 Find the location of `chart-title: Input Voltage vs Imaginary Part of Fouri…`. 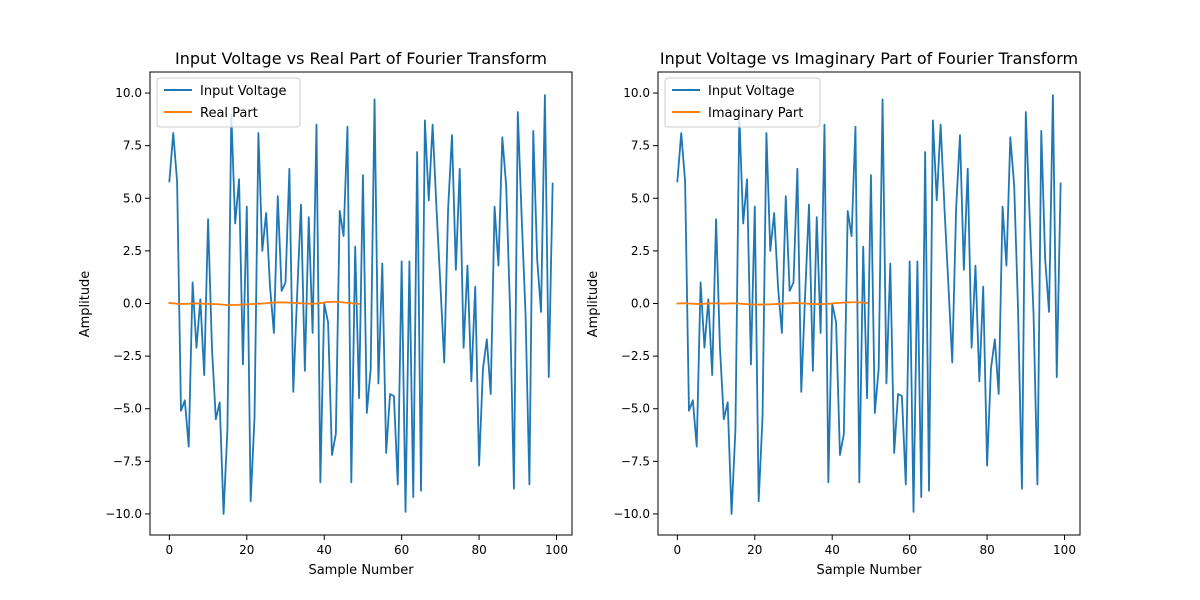

chart-title: Input Voltage vs Imaginary Part of Fouri… is located at coordinates (869, 58).